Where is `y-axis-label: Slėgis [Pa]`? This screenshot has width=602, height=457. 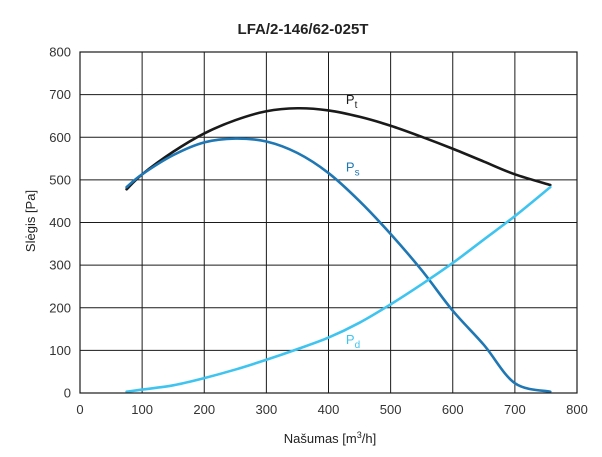 y-axis-label: Slėgis [Pa] is located at coordinates (30, 221).